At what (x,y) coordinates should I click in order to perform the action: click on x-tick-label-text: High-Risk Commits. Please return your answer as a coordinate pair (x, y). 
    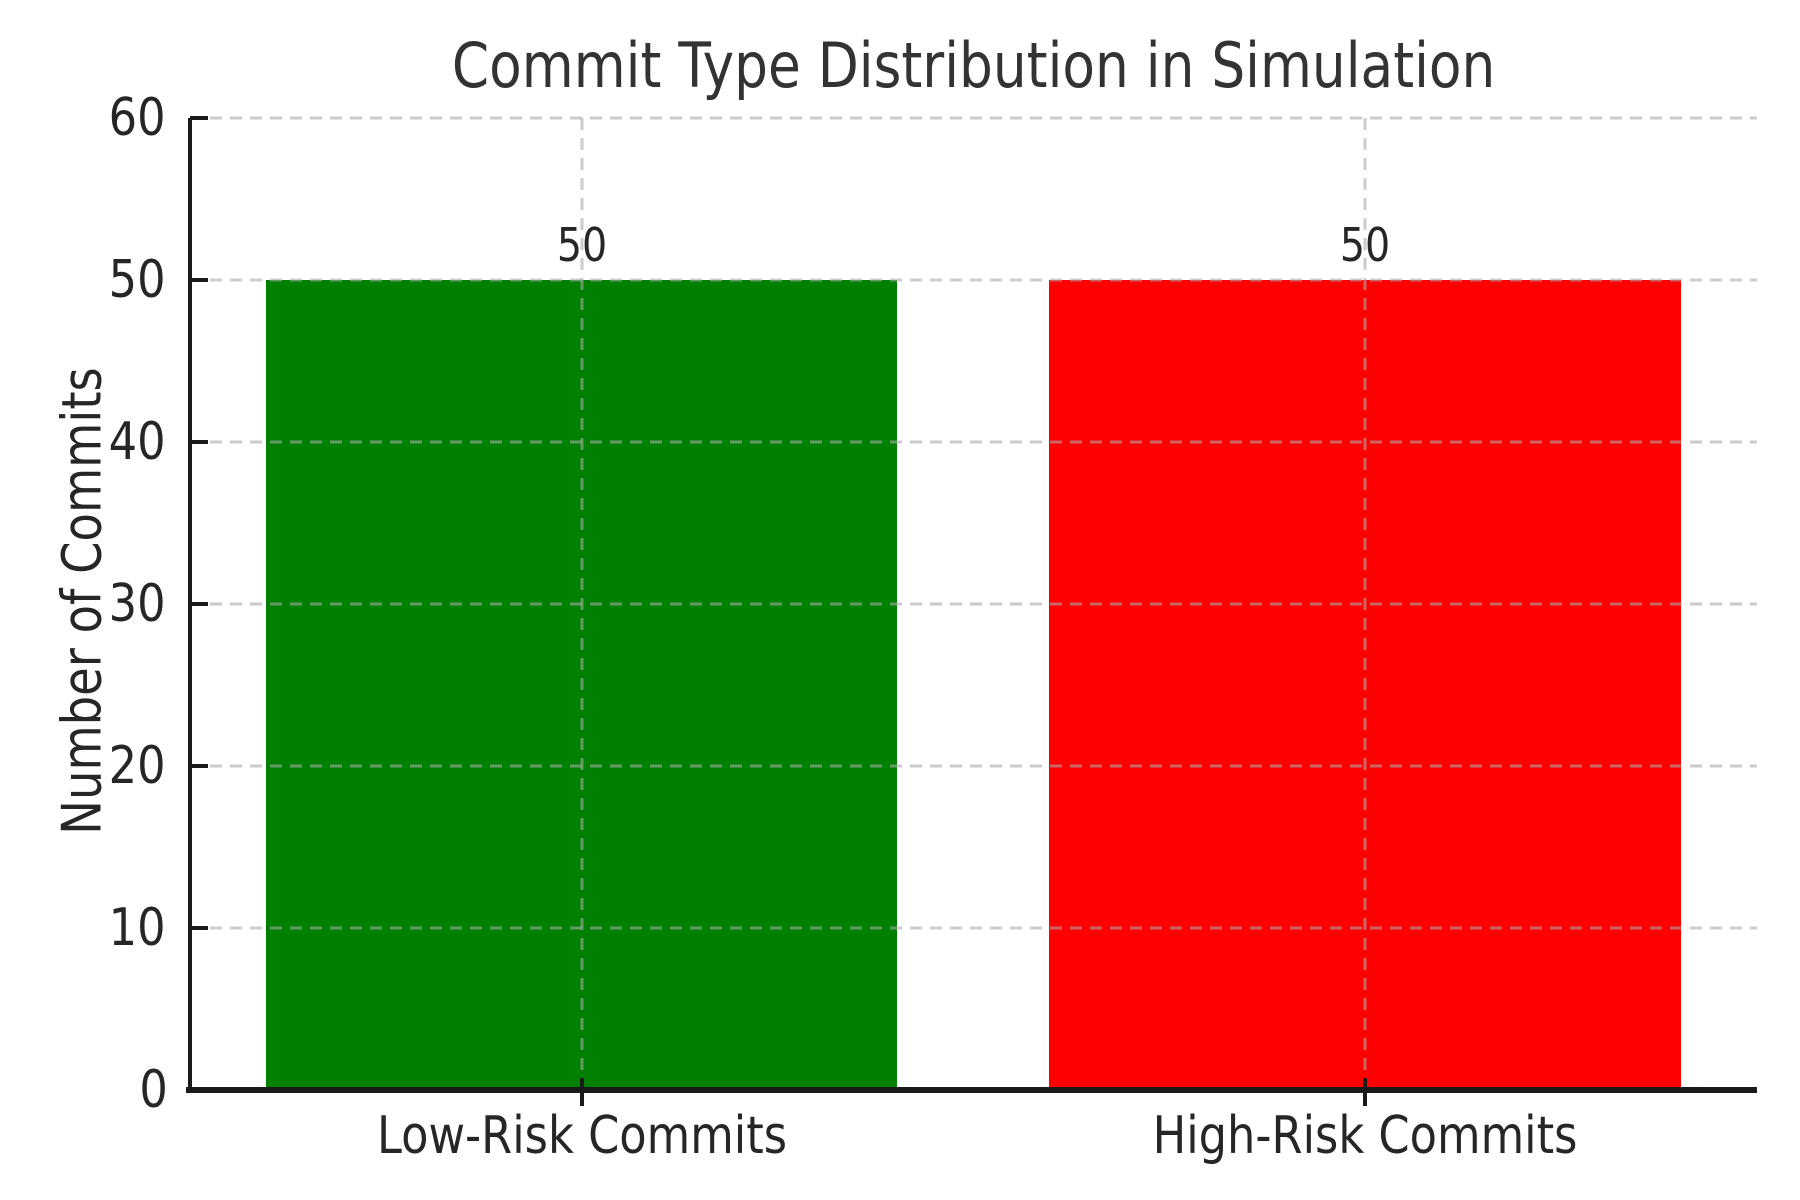
    Looking at the image, I should click on (1365, 1136).